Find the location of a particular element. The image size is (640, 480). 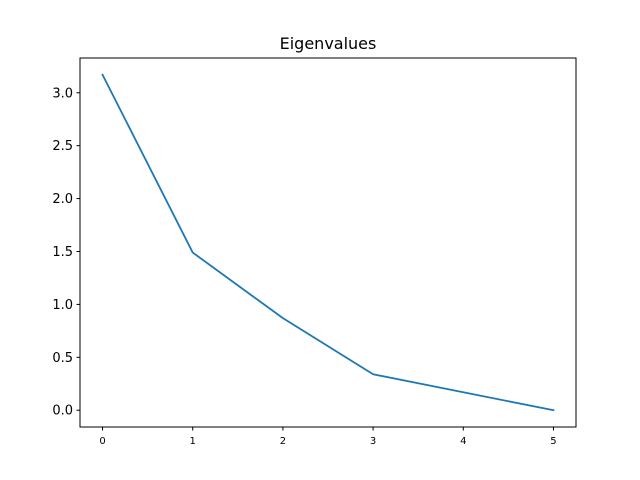

x-tick-label: 3 is located at coordinates (373, 441).